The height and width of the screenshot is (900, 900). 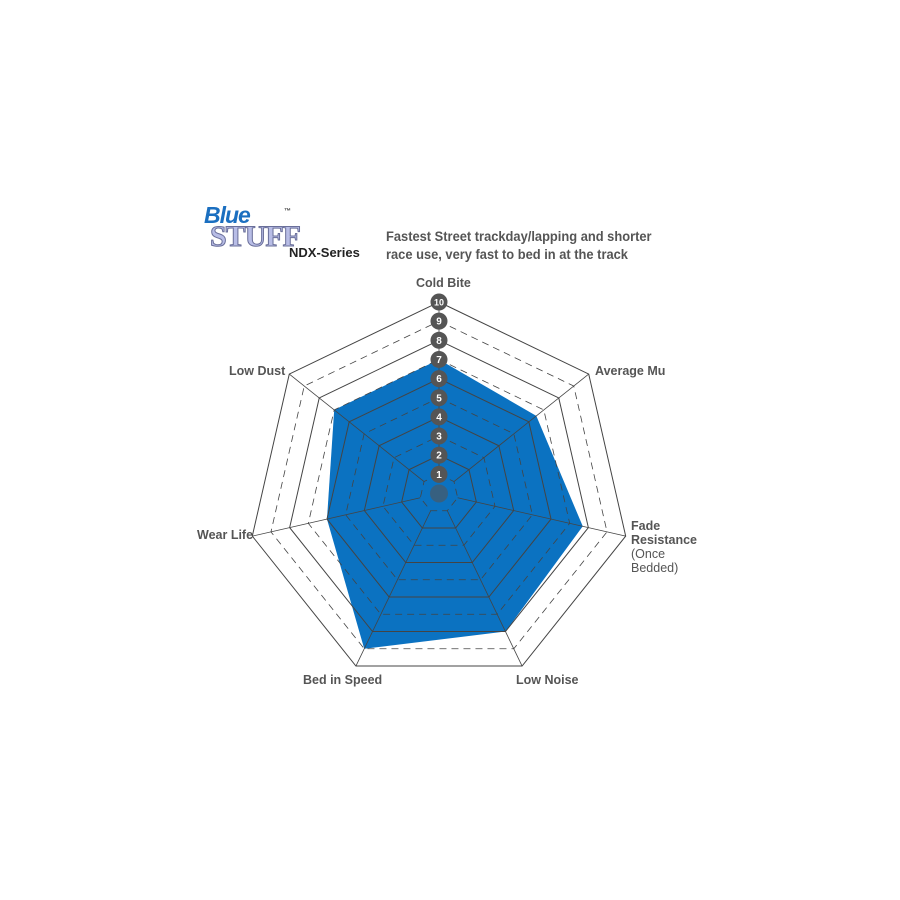 What do you see at coordinates (336, 517) in the screenshot?
I see `spoke-wear-life` at bounding box center [336, 517].